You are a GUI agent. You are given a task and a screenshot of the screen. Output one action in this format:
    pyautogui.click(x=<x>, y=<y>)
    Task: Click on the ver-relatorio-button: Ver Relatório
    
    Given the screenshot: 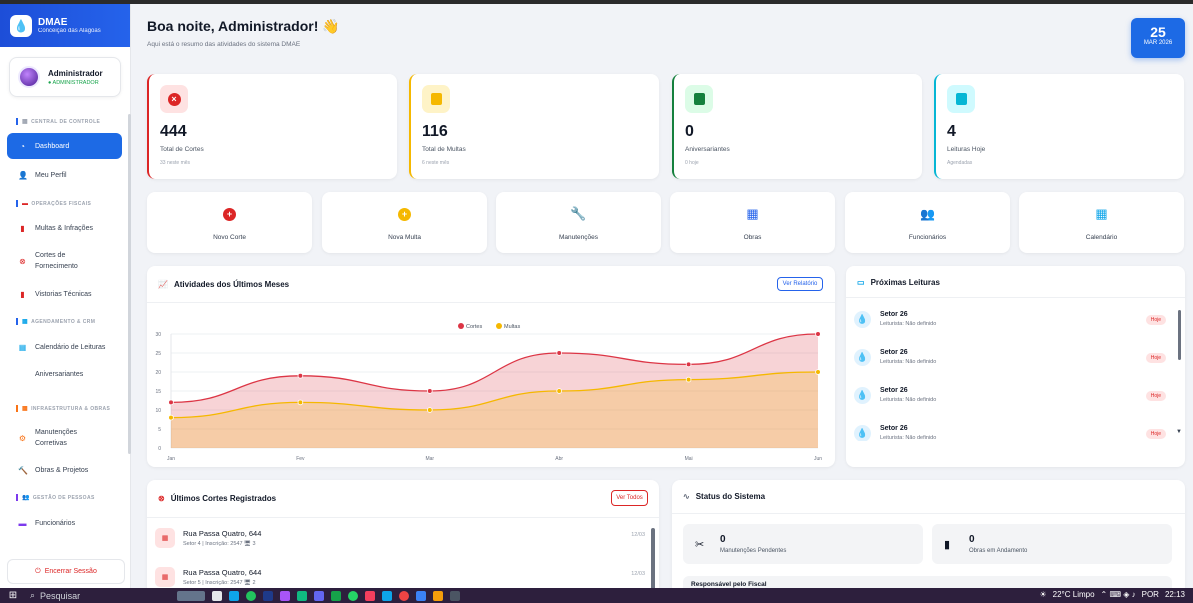 What is the action you would take?
    pyautogui.click(x=800, y=284)
    